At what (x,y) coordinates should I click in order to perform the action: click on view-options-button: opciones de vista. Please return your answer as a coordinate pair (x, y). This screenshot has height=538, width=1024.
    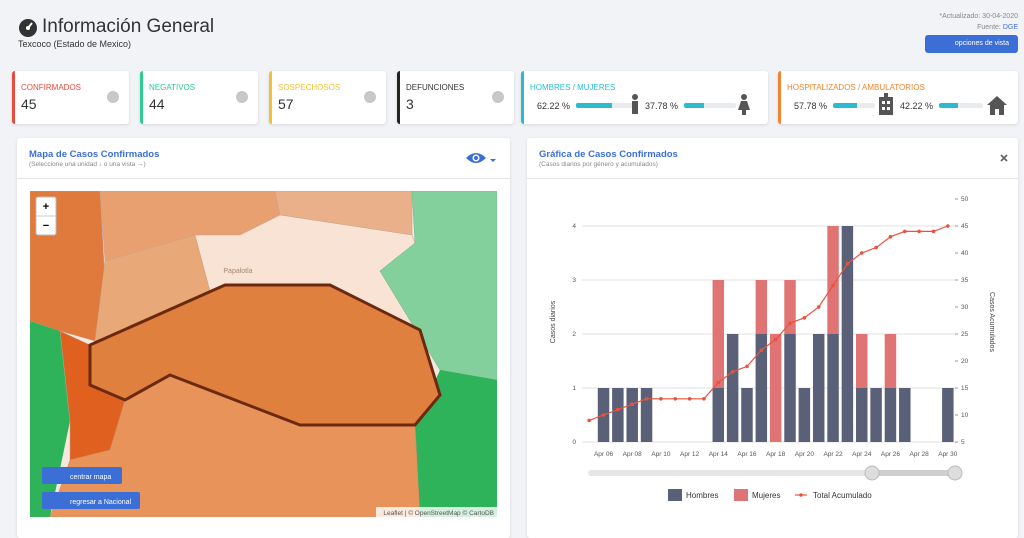
    Looking at the image, I should click on (971, 44).